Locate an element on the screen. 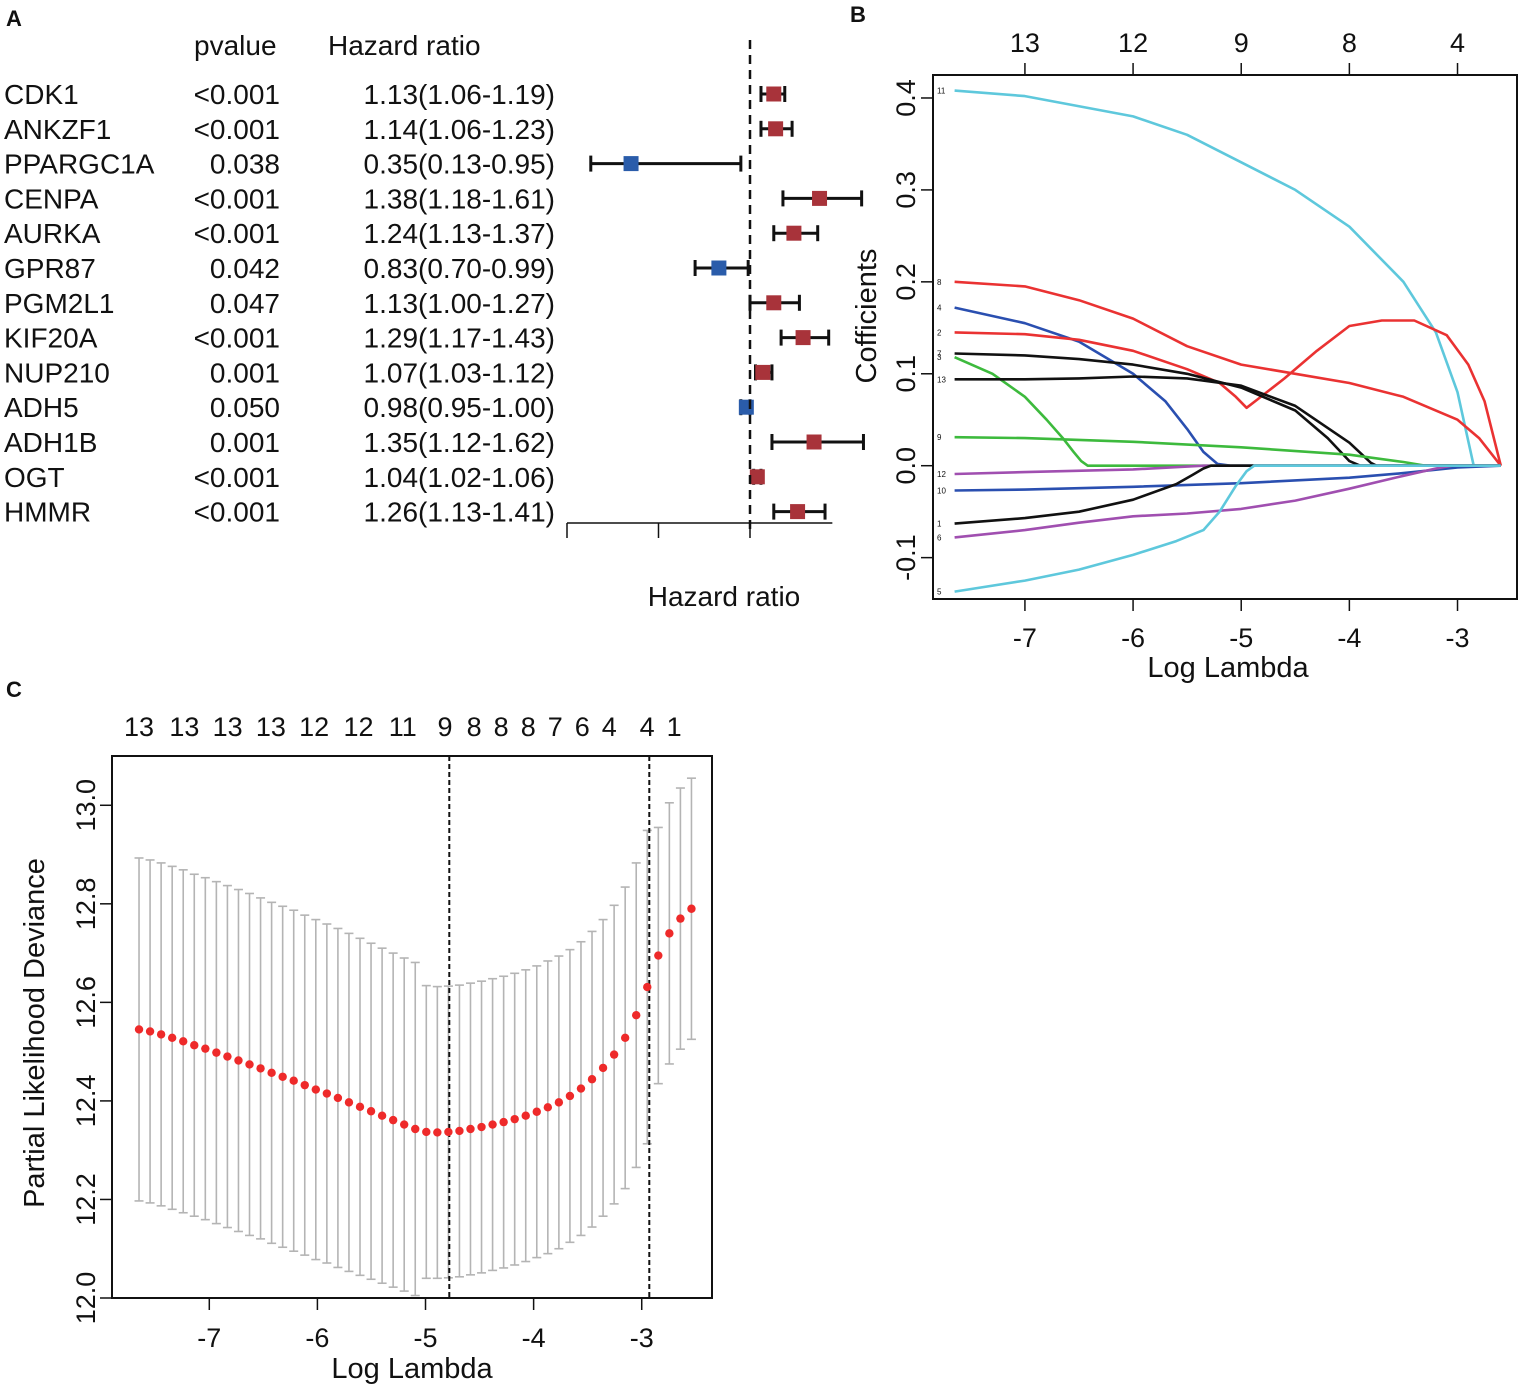 Image resolution: width=1521 pixels, height=1387 pixels. c-top-count-label: 1 is located at coordinates (674, 727).